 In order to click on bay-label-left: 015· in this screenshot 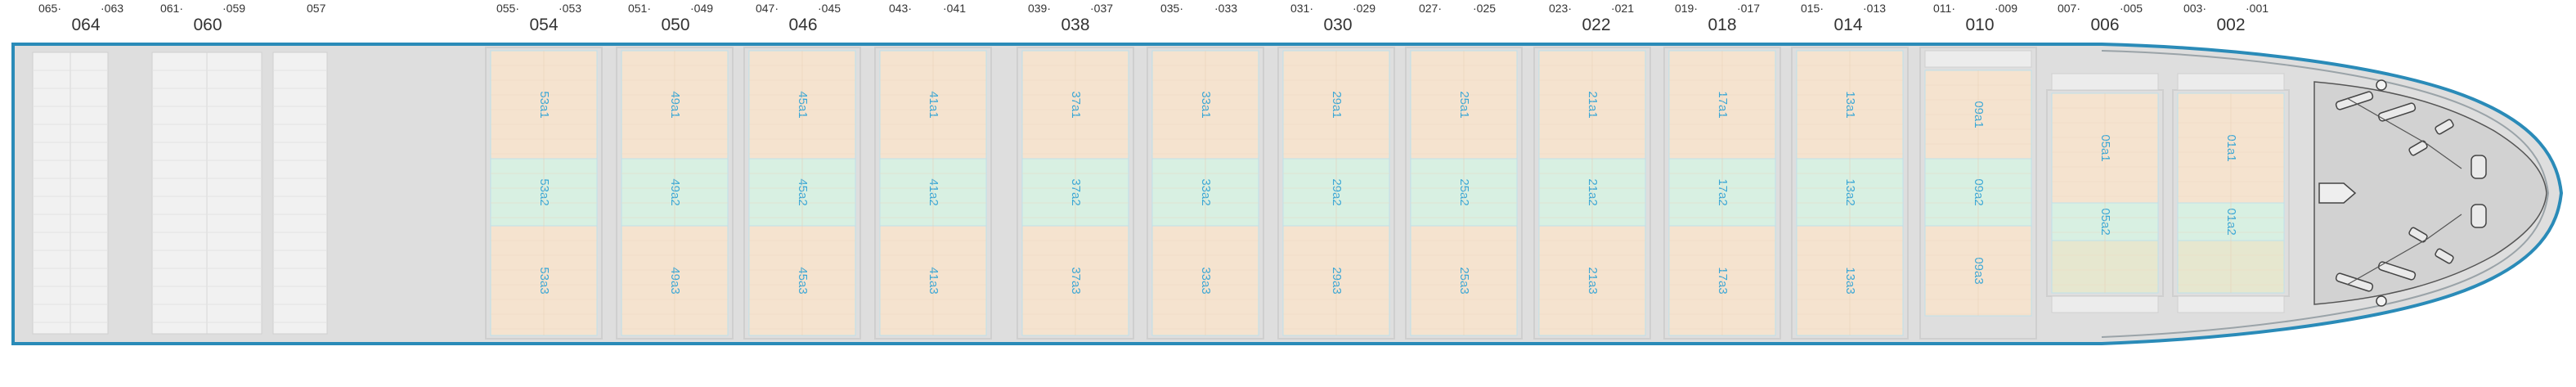, I will do `click(1812, 8)`.